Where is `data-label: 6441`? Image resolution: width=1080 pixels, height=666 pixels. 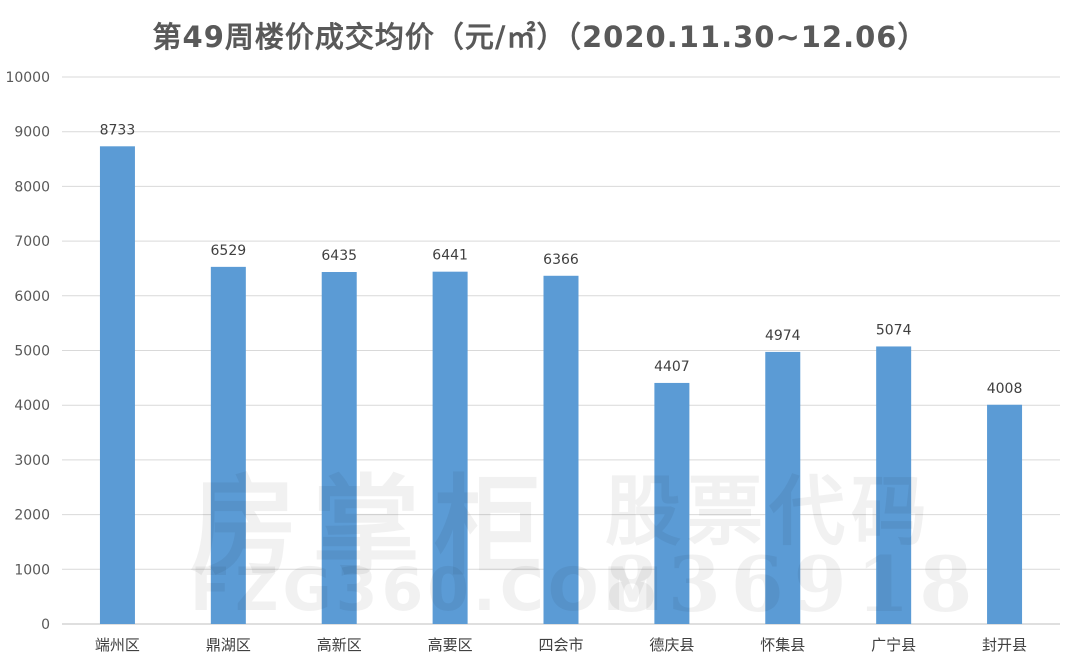 data-label: 6441 is located at coordinates (450, 256).